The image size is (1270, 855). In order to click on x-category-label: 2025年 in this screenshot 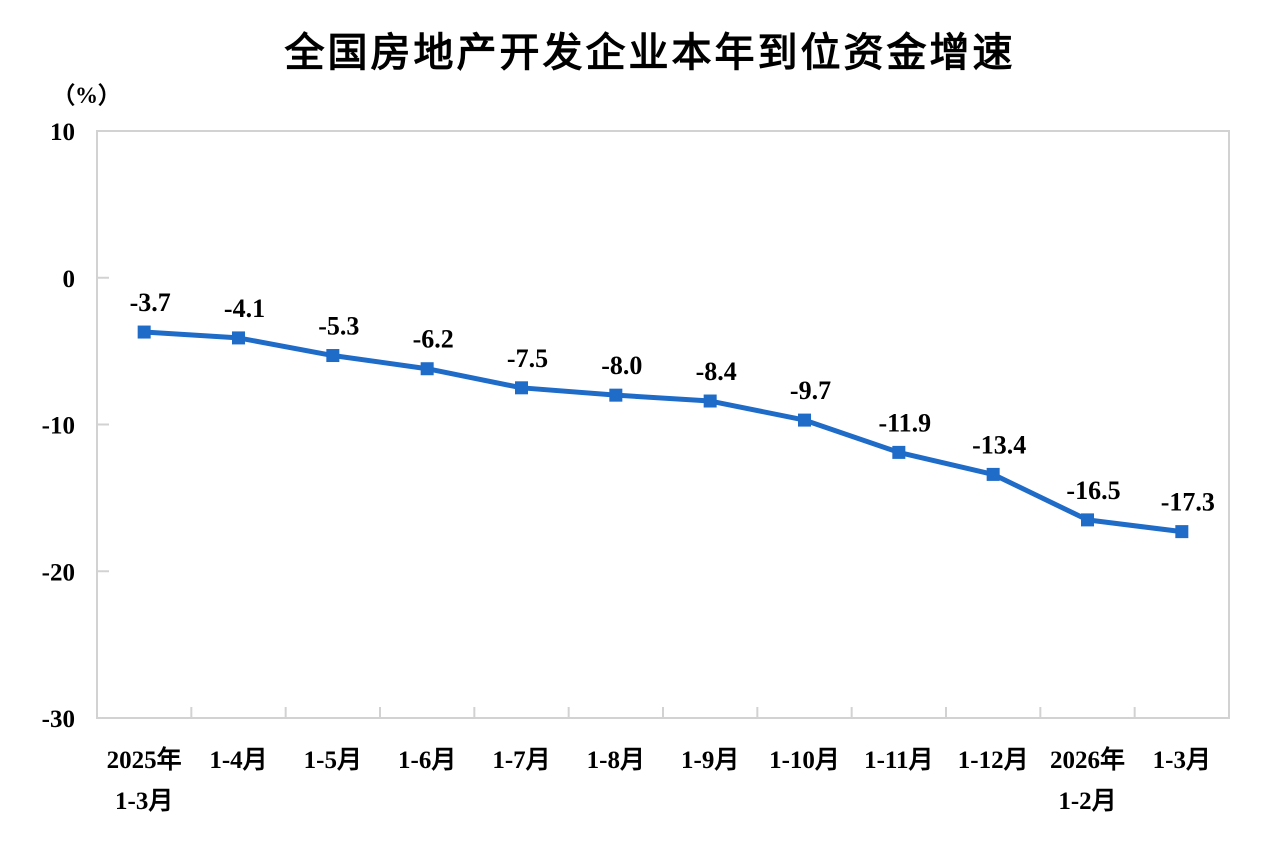, I will do `click(144, 759)`.